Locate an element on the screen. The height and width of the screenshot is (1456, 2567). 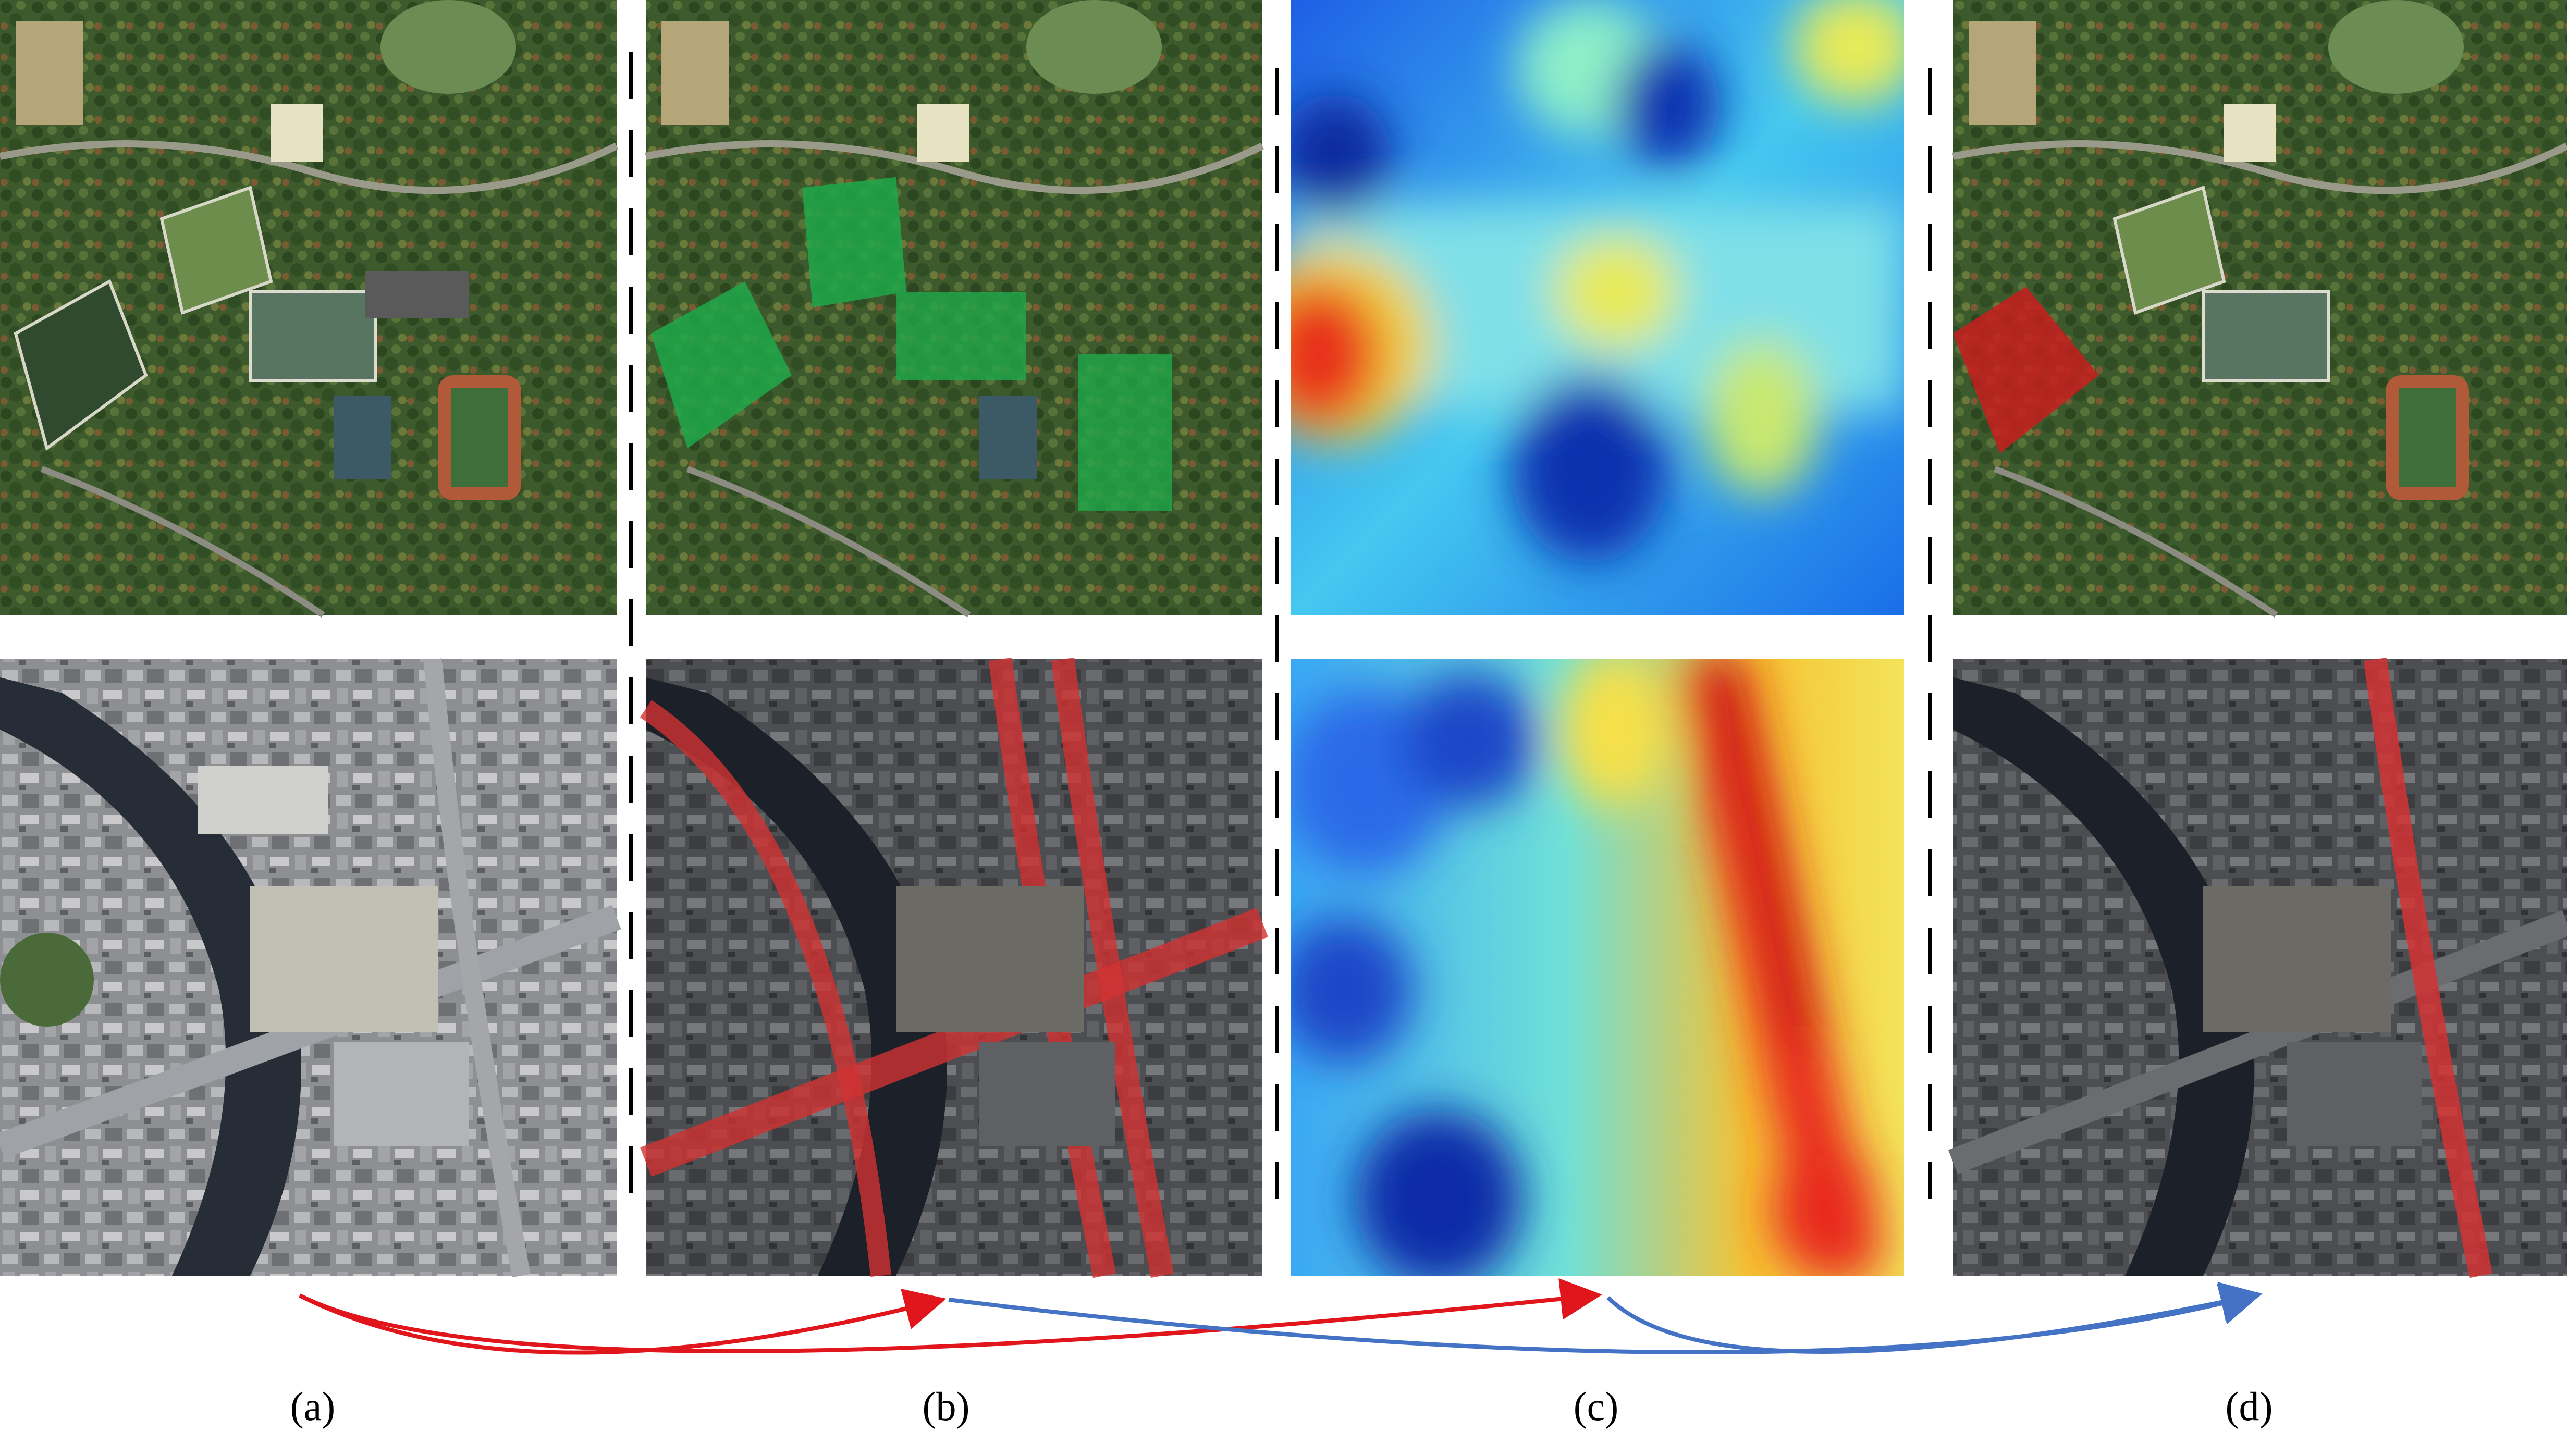
arrow-a-to-b is located at coordinates (623, 1322).